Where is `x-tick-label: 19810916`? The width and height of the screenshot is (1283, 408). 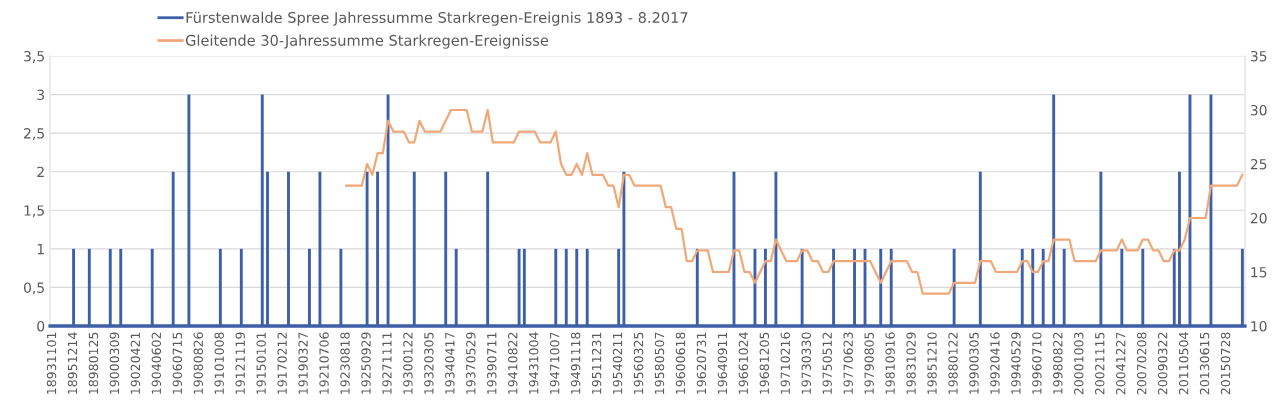 x-tick-label: 19810916 is located at coordinates (890, 363).